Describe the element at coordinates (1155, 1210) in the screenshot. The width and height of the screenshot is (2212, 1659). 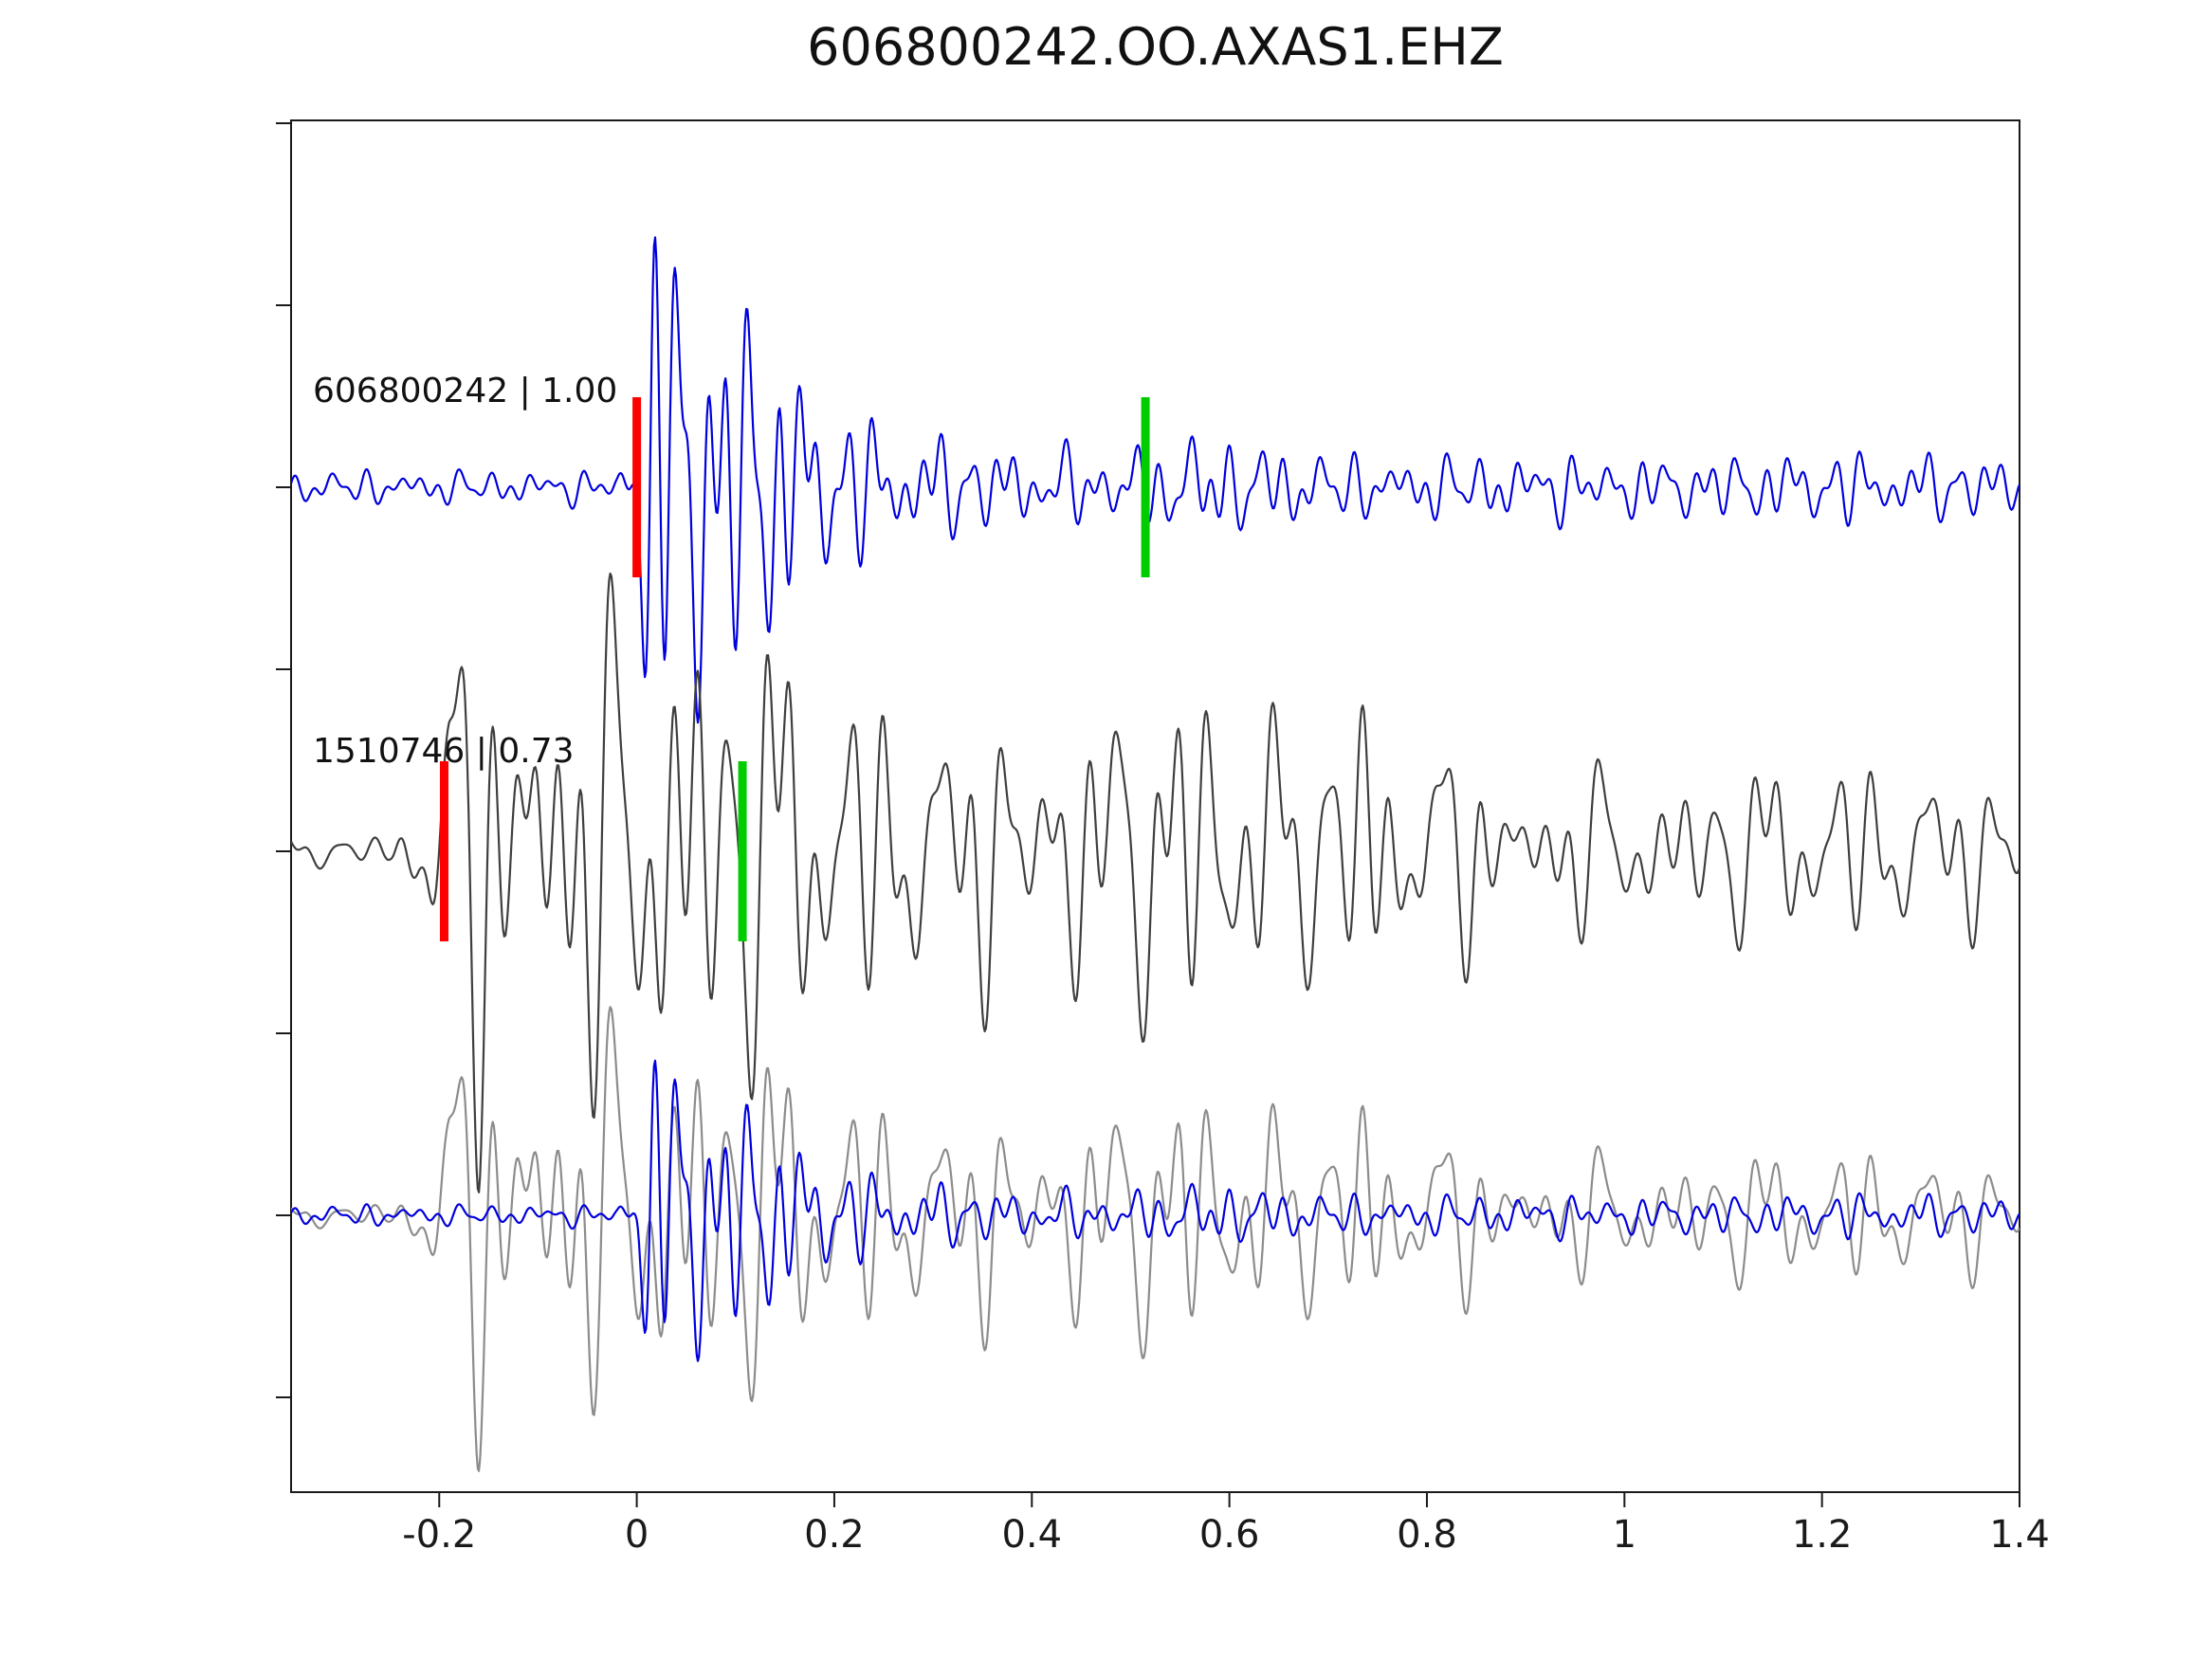
I see `waveform-overlay-template` at that location.